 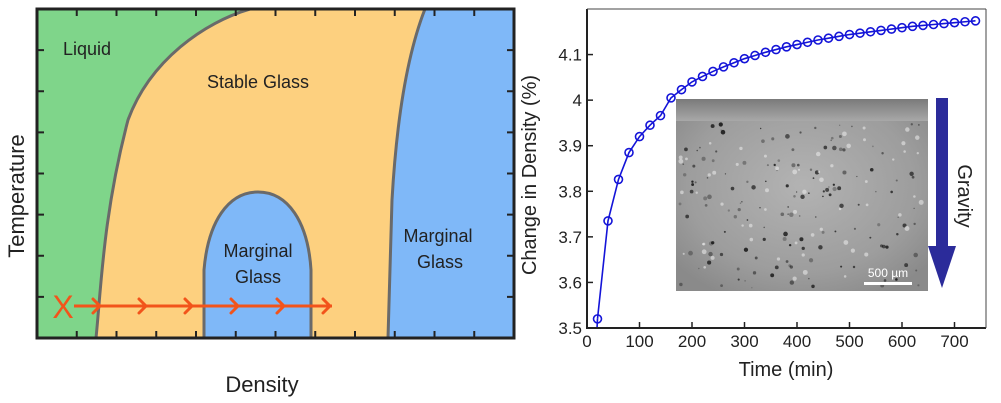 What do you see at coordinates (577, 100) in the screenshot?
I see `y-tick-label: 4` at bounding box center [577, 100].